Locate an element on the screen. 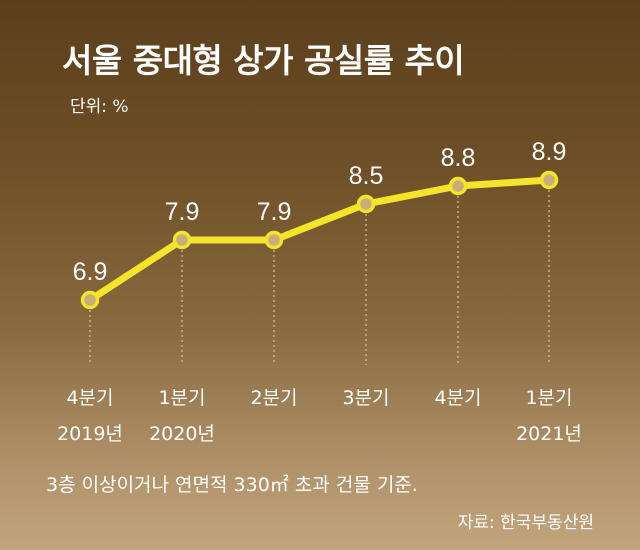 The width and height of the screenshot is (640, 550). source-note: 자료: 한국부동산원 is located at coordinates (525, 523).